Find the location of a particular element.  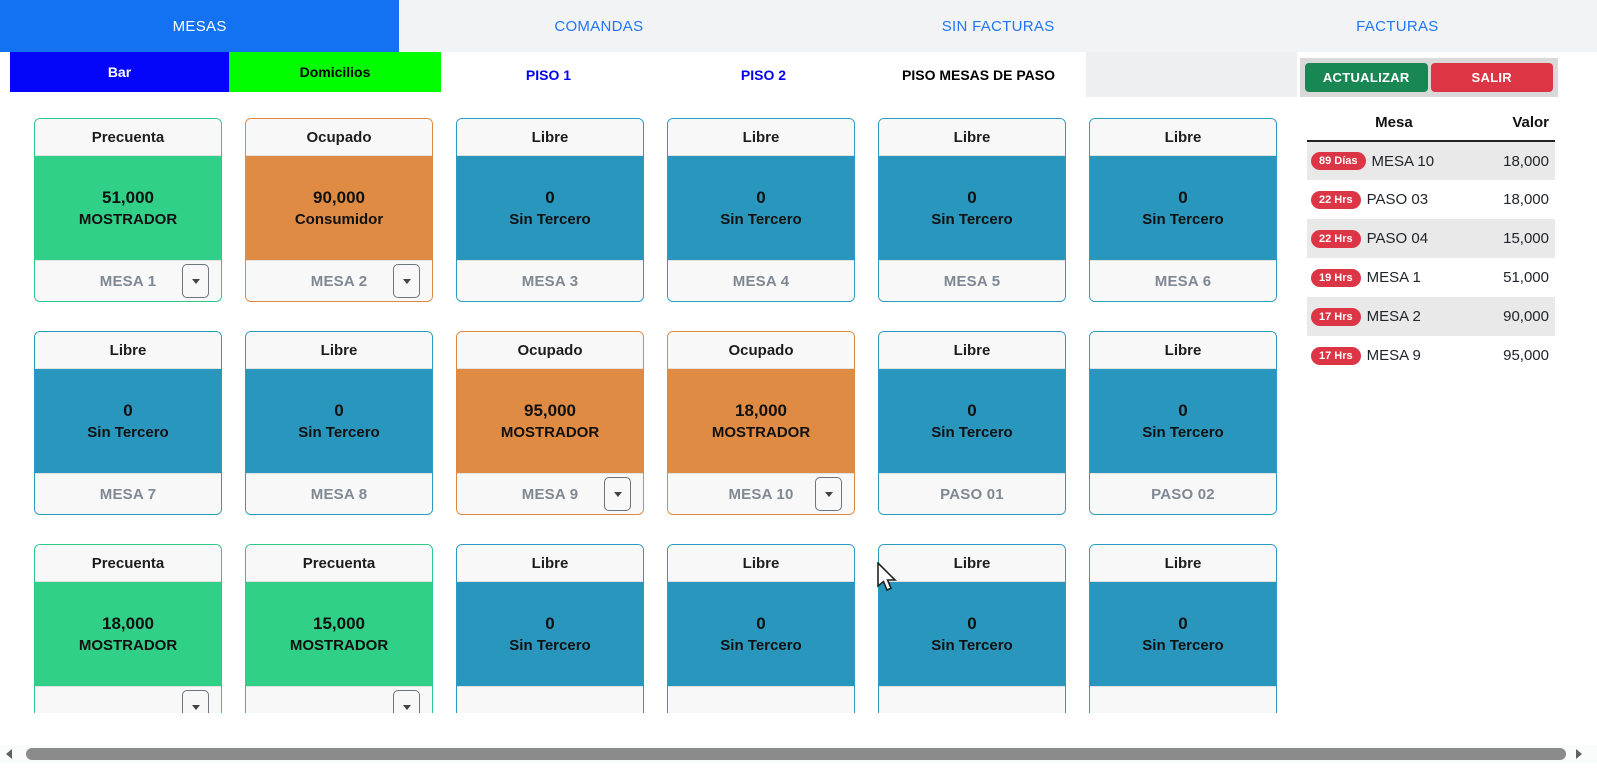

table-row-paso-04: 22 Hrs PASO 04 15,000 is located at coordinates (1431, 238).